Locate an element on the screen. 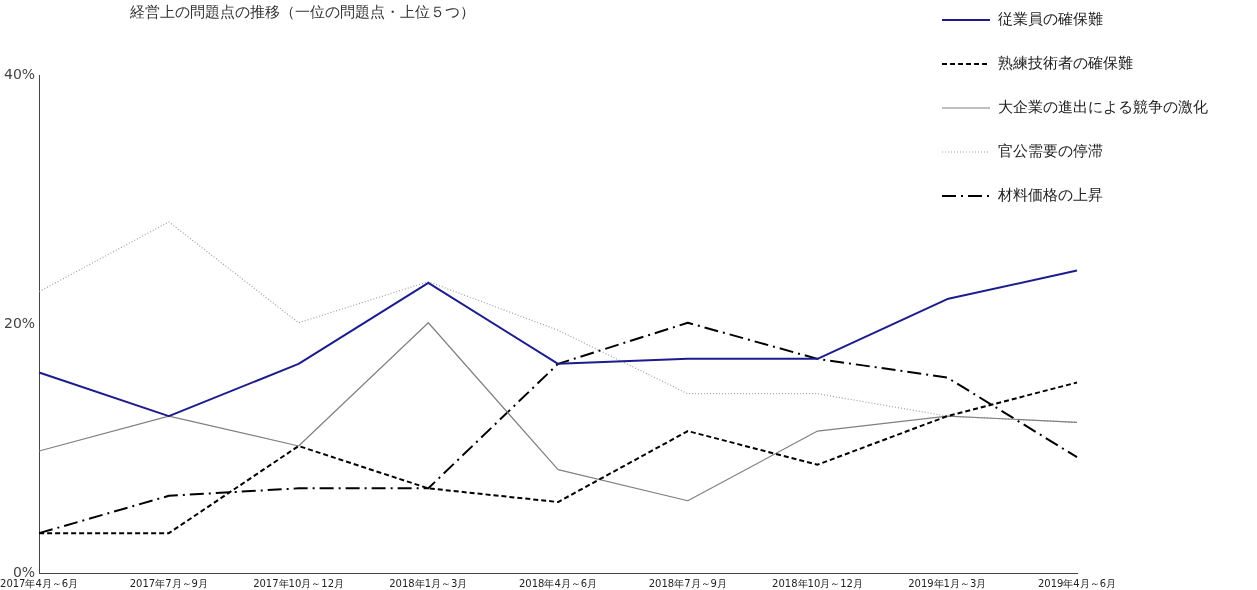 This screenshot has height=590, width=1257. x-tick-label: 2019年1月～3月 is located at coordinates (947, 583).